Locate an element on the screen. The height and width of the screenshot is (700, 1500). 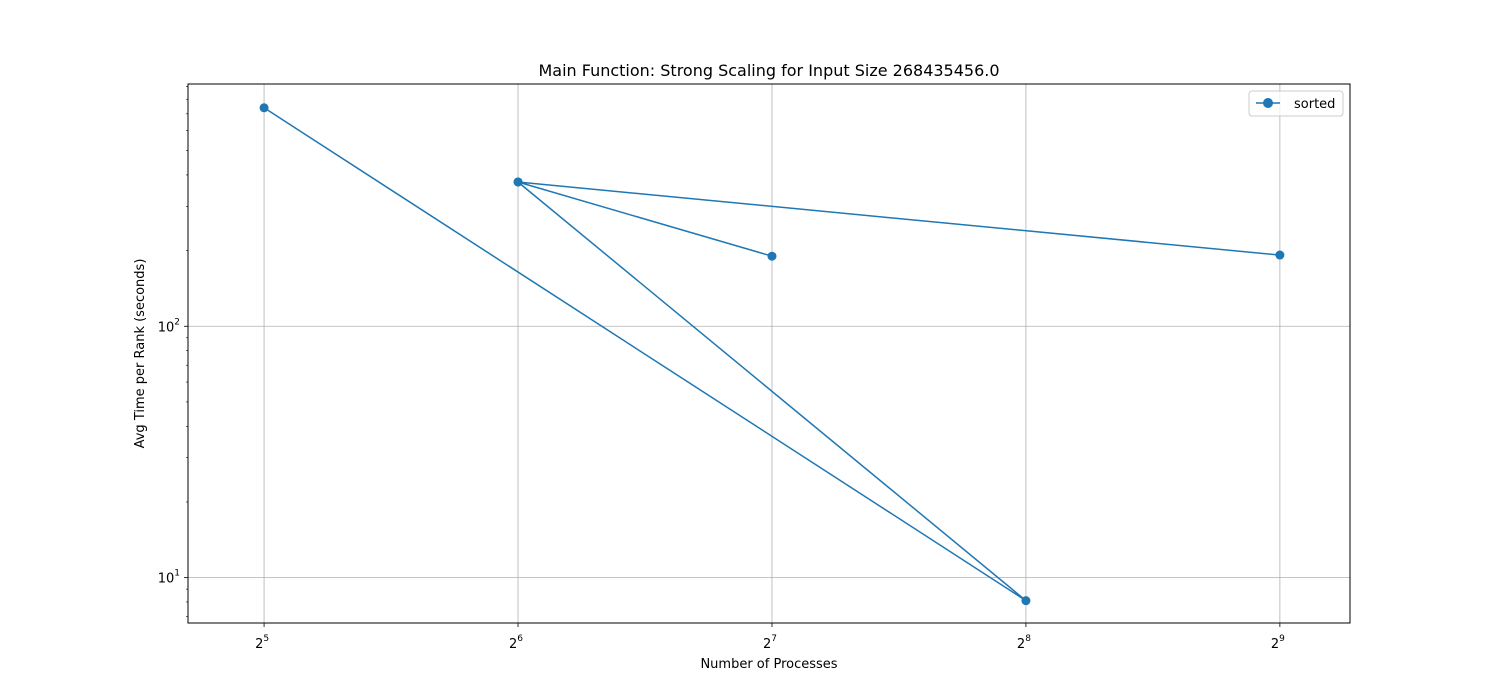
y-axis-label: Avg Time per Rank (seconds) is located at coordinates (140, 354).